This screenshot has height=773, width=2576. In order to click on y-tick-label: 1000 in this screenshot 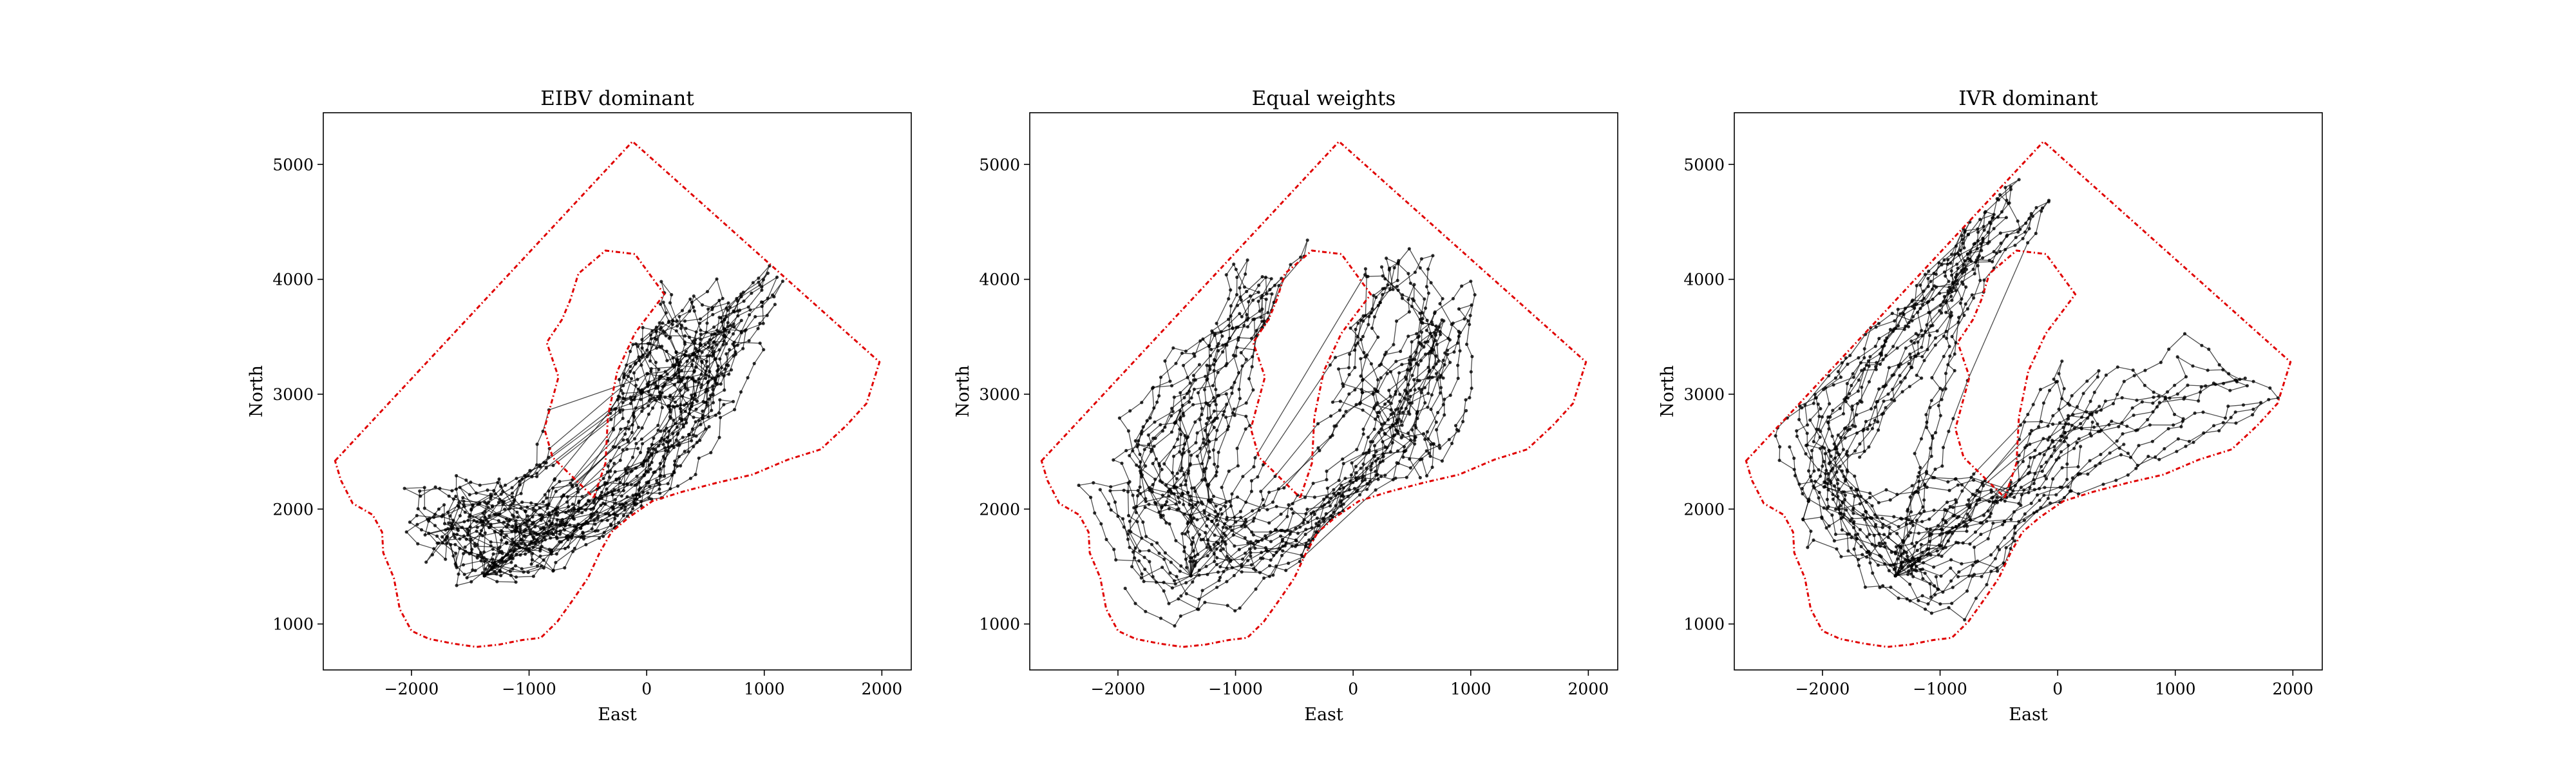, I will do `click(1704, 624)`.